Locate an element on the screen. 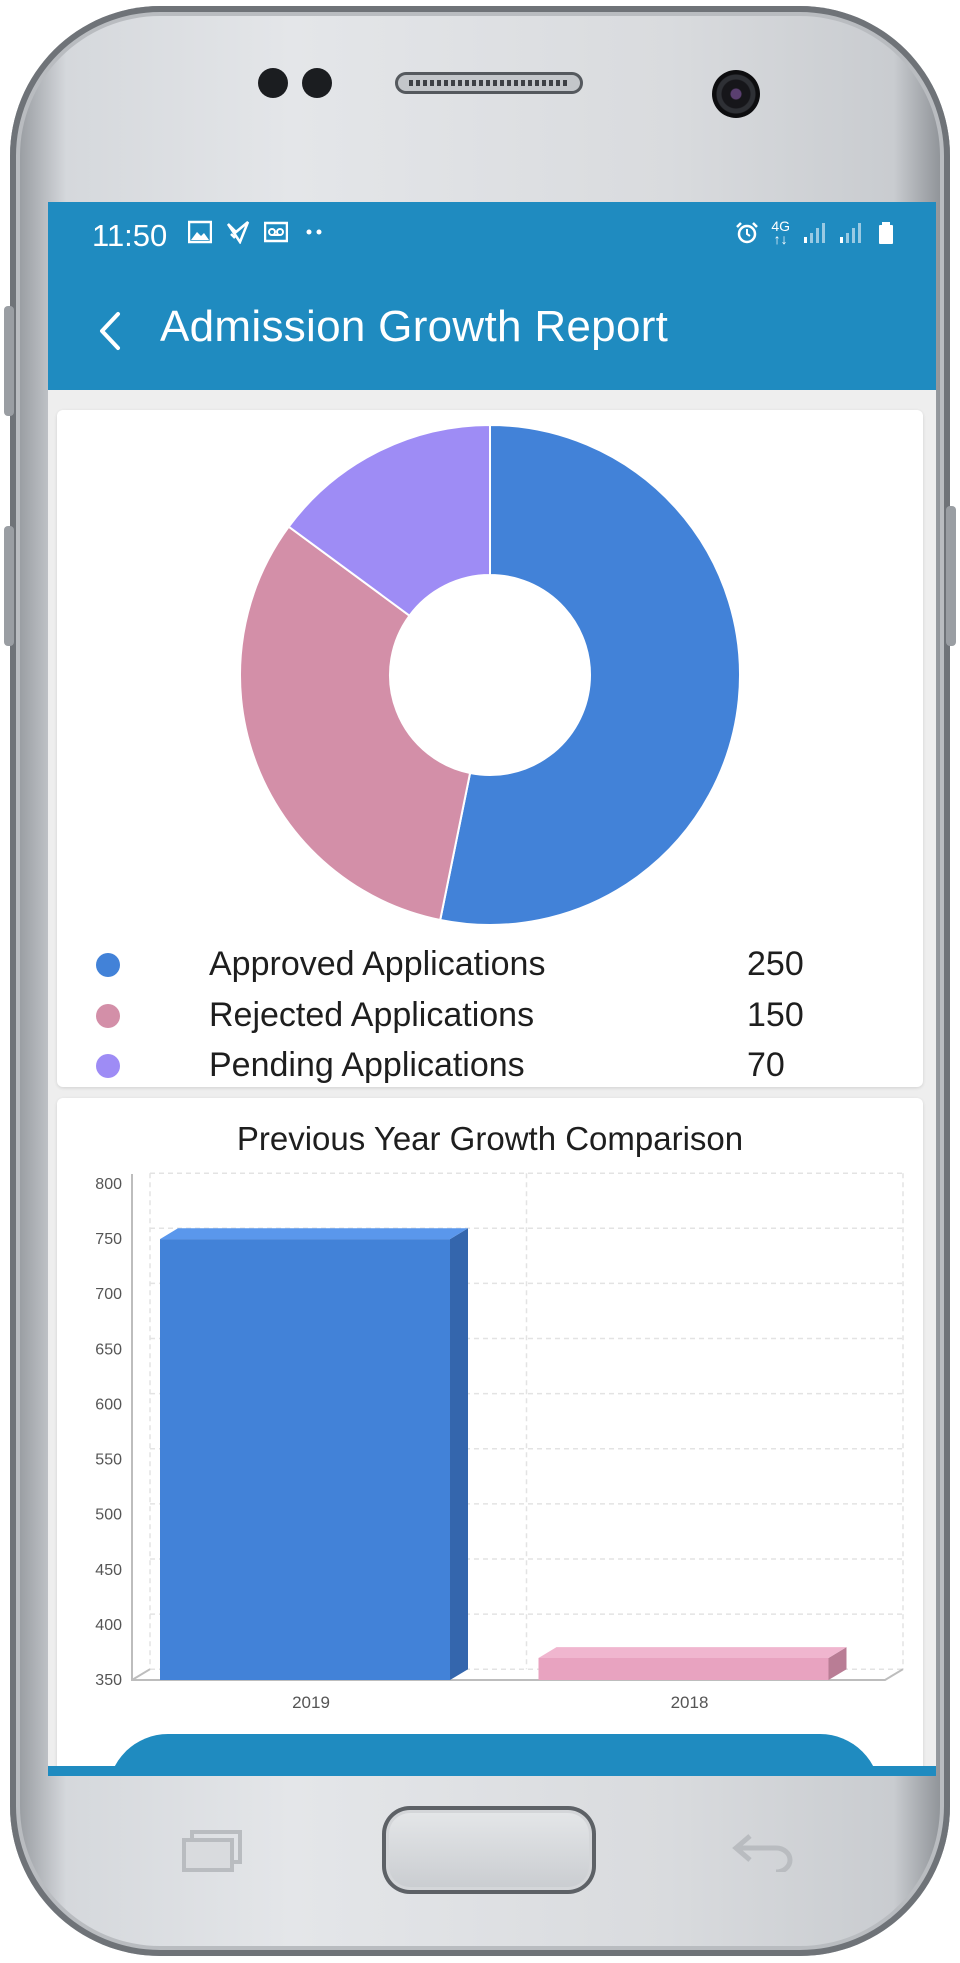 This screenshot has height=1963, width=960. legend-item: Approved Applications 250 is located at coordinates (490, 965).